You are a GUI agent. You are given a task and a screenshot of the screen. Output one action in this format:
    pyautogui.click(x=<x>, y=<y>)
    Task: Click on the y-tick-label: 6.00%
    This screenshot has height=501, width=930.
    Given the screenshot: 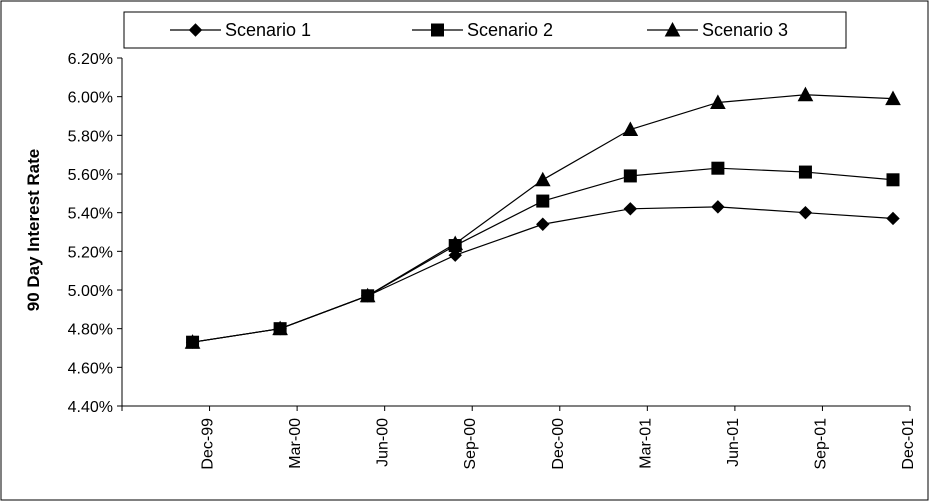 What is the action you would take?
    pyautogui.click(x=90, y=98)
    